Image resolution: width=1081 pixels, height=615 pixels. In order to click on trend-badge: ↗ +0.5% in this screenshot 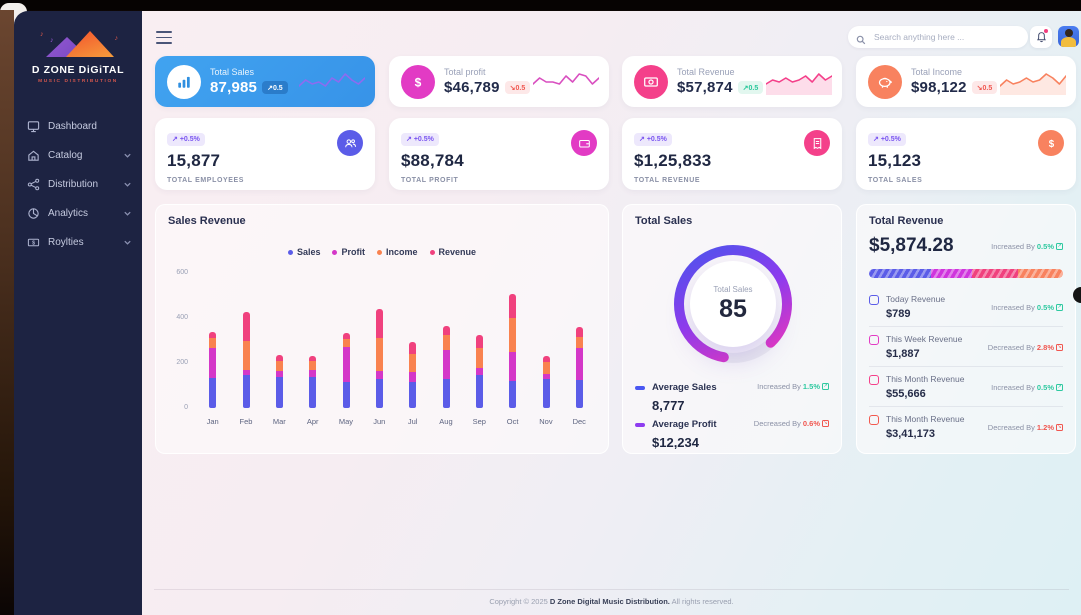, I will do `click(186, 139)`.